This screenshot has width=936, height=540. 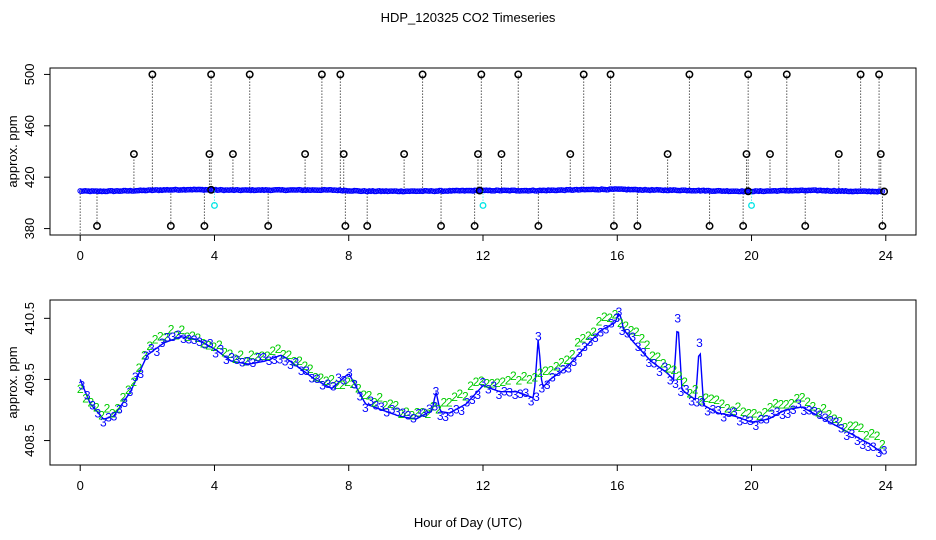 What do you see at coordinates (29, 177) in the screenshot?
I see `y-tick-label: 420` at bounding box center [29, 177].